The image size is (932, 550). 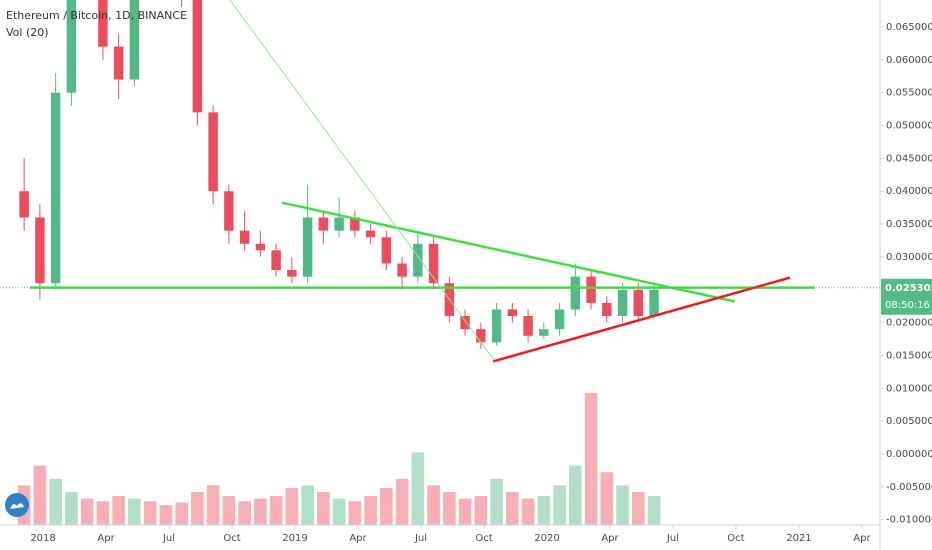 What do you see at coordinates (909, 27) in the screenshot?
I see `y-tick-label: 0.065000` at bounding box center [909, 27].